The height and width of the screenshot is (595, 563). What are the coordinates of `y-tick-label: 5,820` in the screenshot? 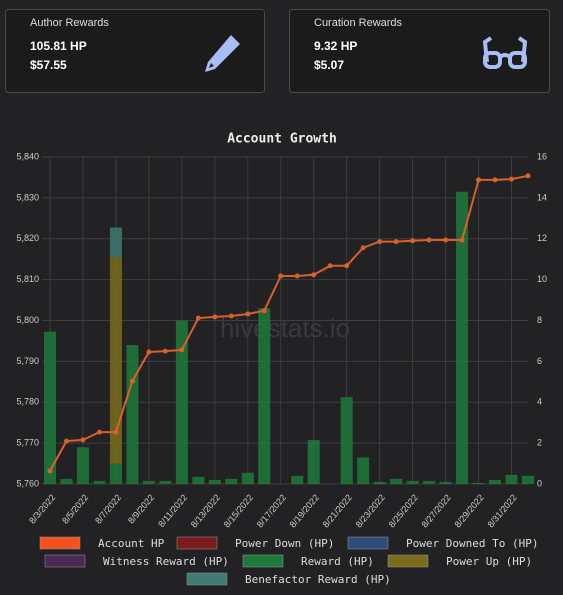 It's located at (27, 238).